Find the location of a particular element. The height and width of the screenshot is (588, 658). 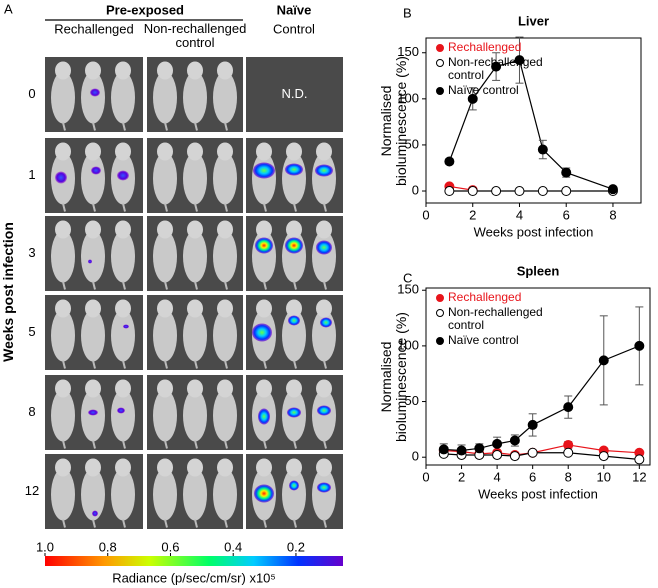

colorbar-tick-label: 0.4 is located at coordinates (233, 546).